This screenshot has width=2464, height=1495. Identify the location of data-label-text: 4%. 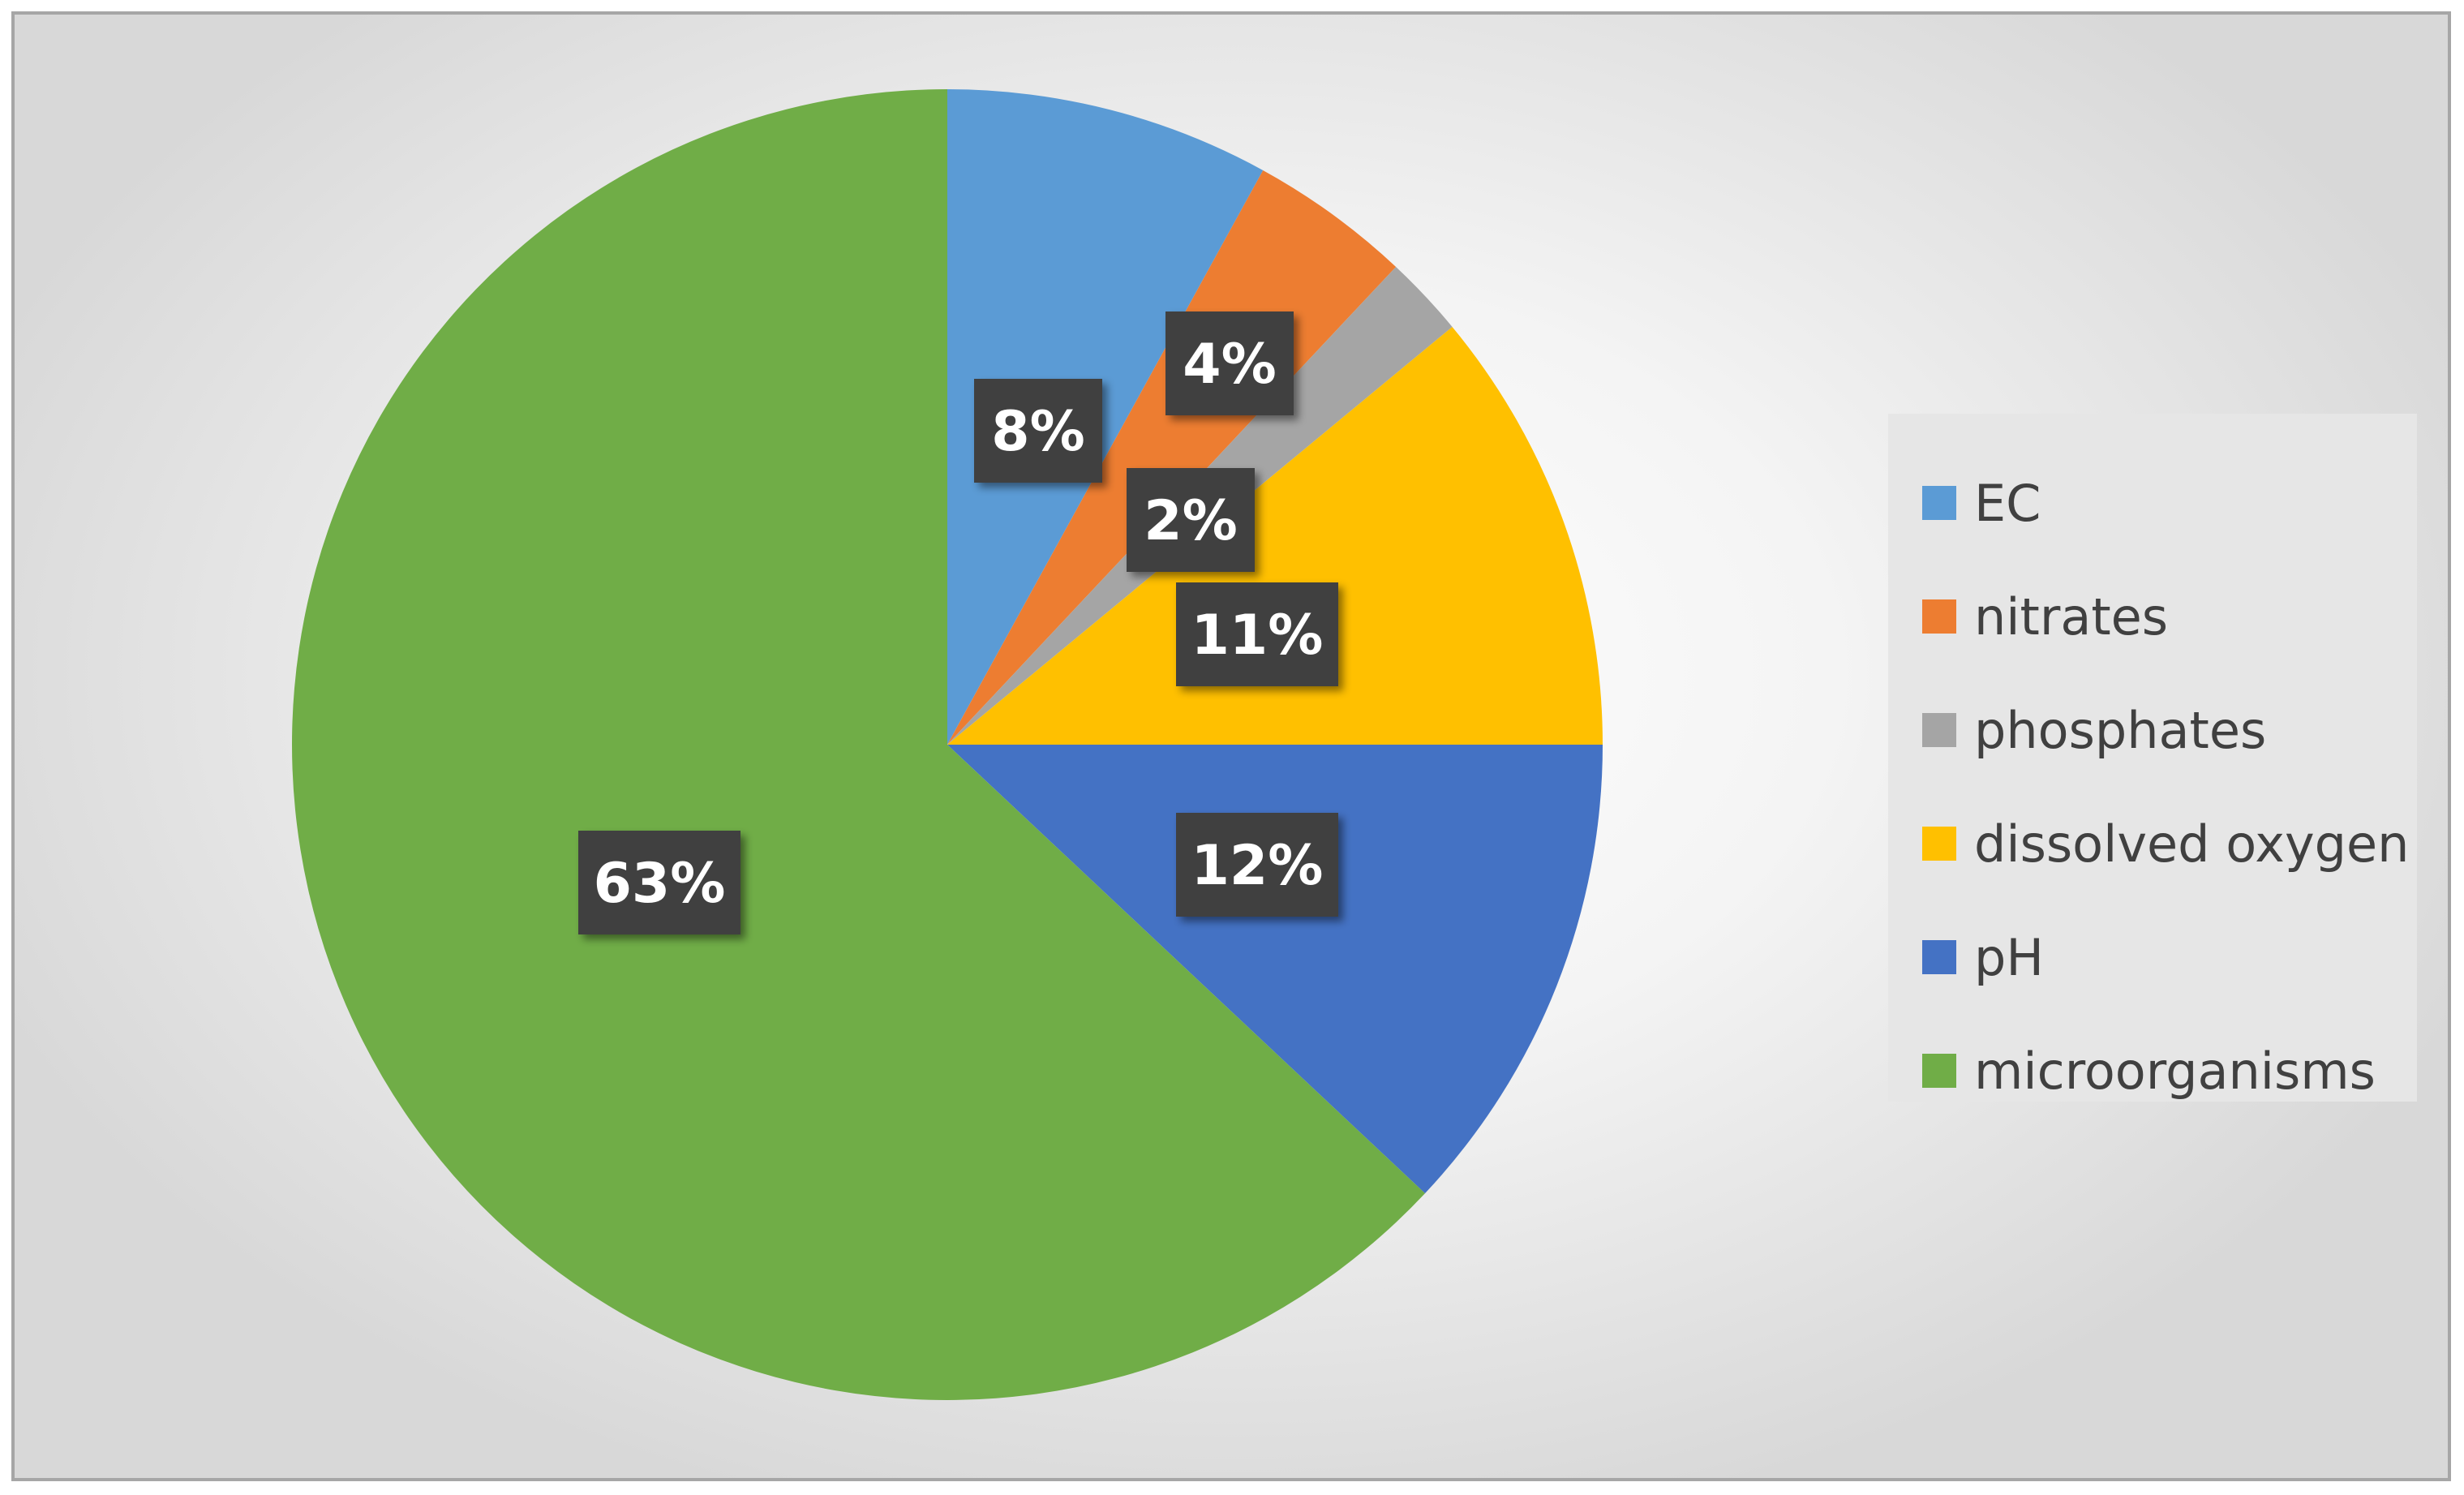
(1229, 365).